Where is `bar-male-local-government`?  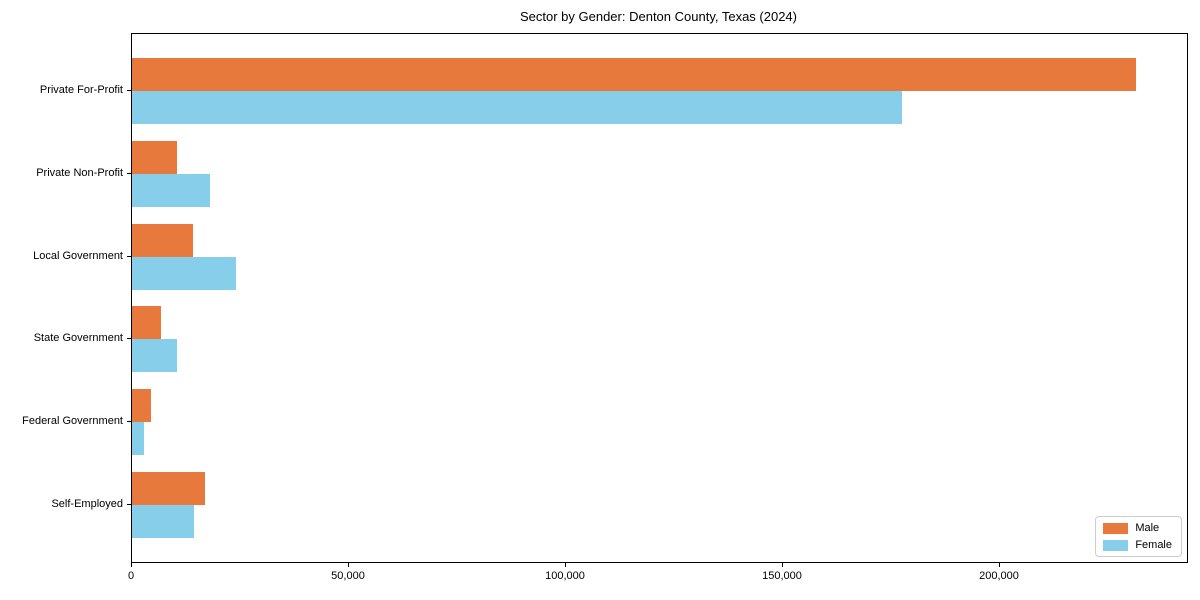
bar-male-local-government is located at coordinates (162, 240).